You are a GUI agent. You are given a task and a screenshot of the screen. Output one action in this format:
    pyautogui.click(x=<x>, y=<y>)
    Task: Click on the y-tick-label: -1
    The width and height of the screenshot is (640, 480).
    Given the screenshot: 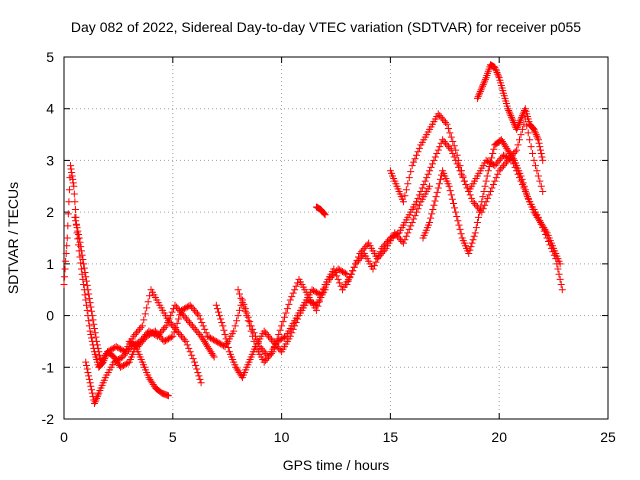 What is the action you would take?
    pyautogui.click(x=48, y=367)
    